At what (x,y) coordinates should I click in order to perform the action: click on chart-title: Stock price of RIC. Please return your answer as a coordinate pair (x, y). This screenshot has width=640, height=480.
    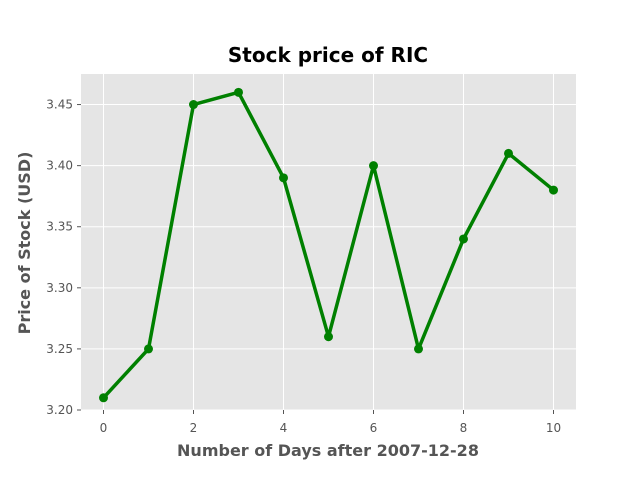
    Looking at the image, I should click on (328, 55).